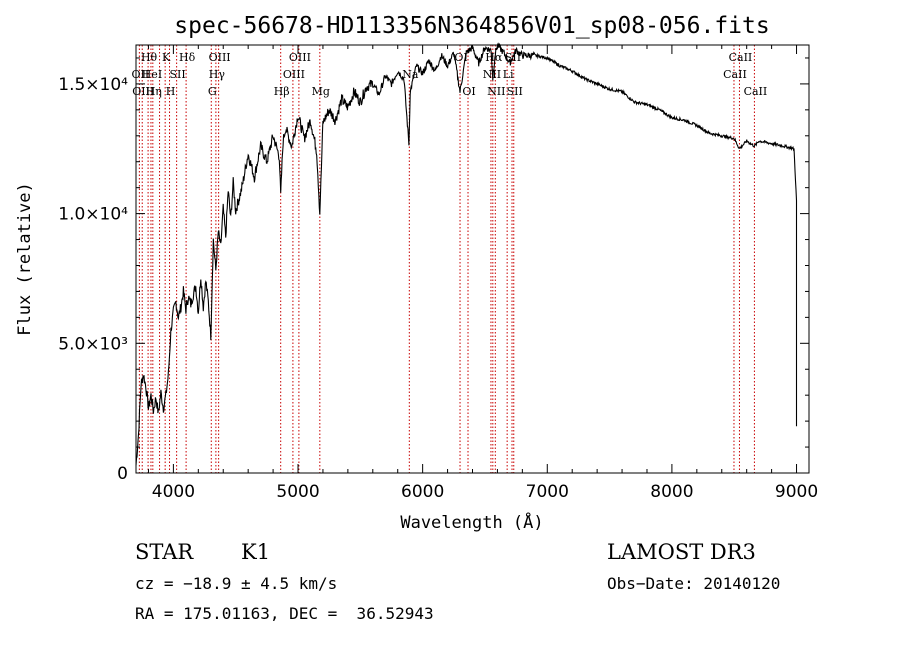 The height and width of the screenshot is (649, 900). What do you see at coordinates (297, 492) in the screenshot?
I see `x-tick-label: 5000` at bounding box center [297, 492].